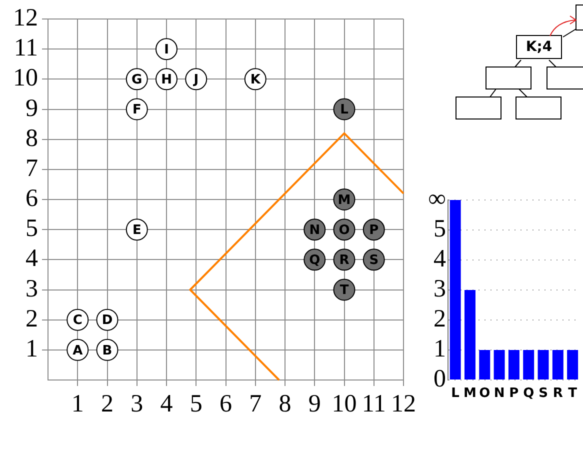  Describe the element at coordinates (484, 394) in the screenshot. I see `x-tick-label: O` at that location.